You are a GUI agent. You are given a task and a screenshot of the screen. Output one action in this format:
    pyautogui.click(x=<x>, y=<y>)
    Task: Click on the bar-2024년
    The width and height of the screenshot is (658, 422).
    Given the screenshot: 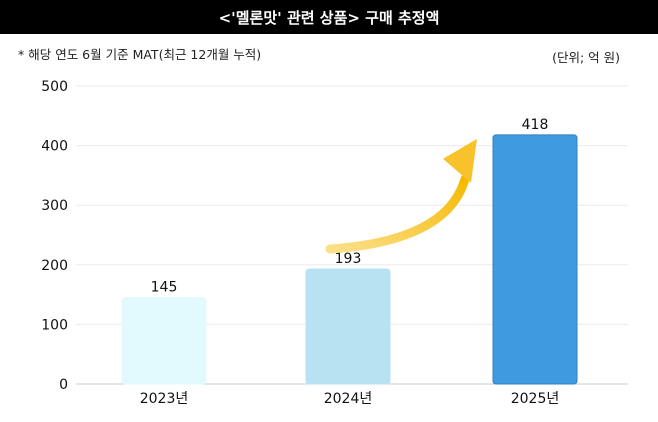 What is the action you would take?
    pyautogui.click(x=348, y=326)
    